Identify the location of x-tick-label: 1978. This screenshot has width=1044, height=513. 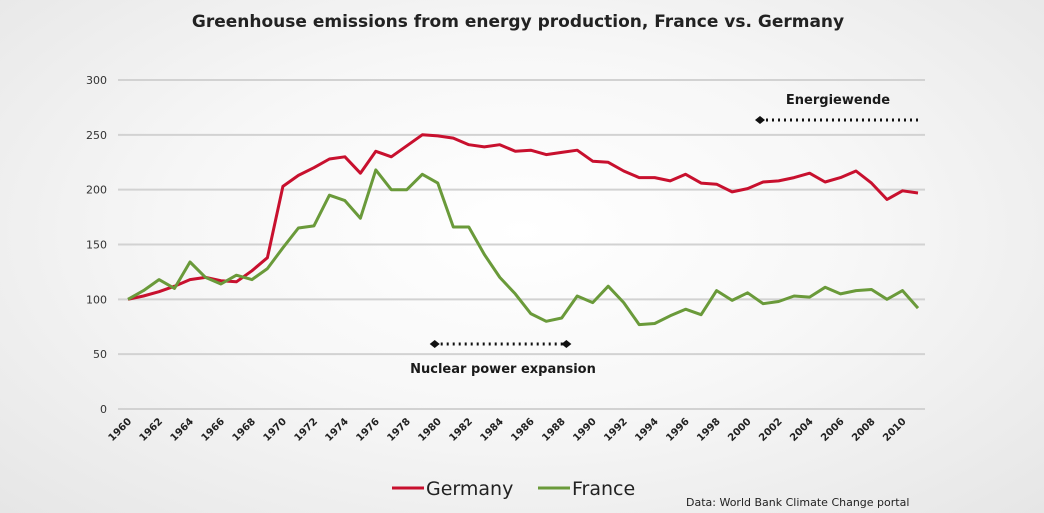
(398, 429).